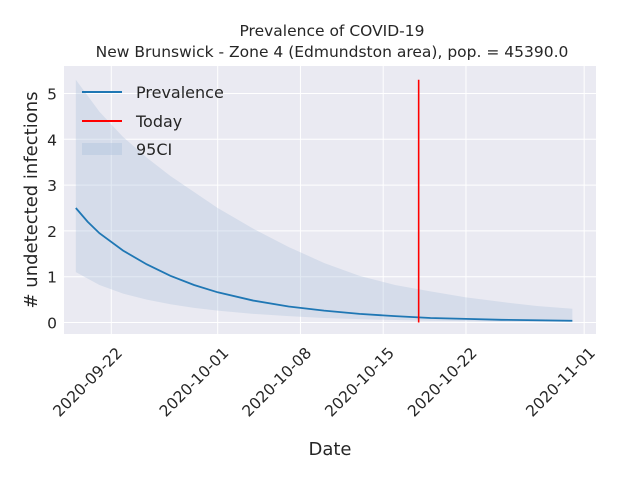 The width and height of the screenshot is (640, 480). Describe the element at coordinates (102, 149) in the screenshot. I see `legend-swatch-95ci` at that location.